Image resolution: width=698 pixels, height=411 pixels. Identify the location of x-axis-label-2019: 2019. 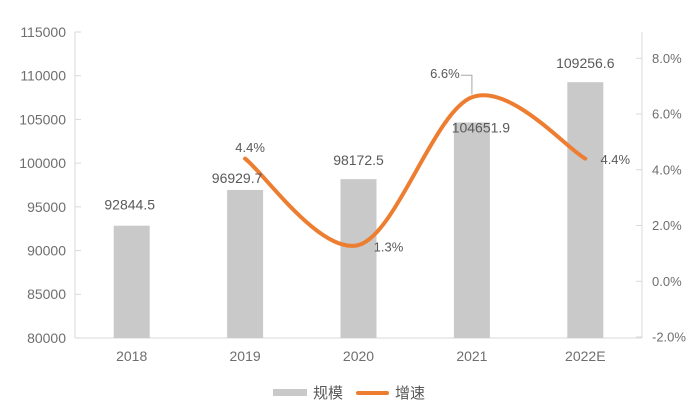
(245, 356).